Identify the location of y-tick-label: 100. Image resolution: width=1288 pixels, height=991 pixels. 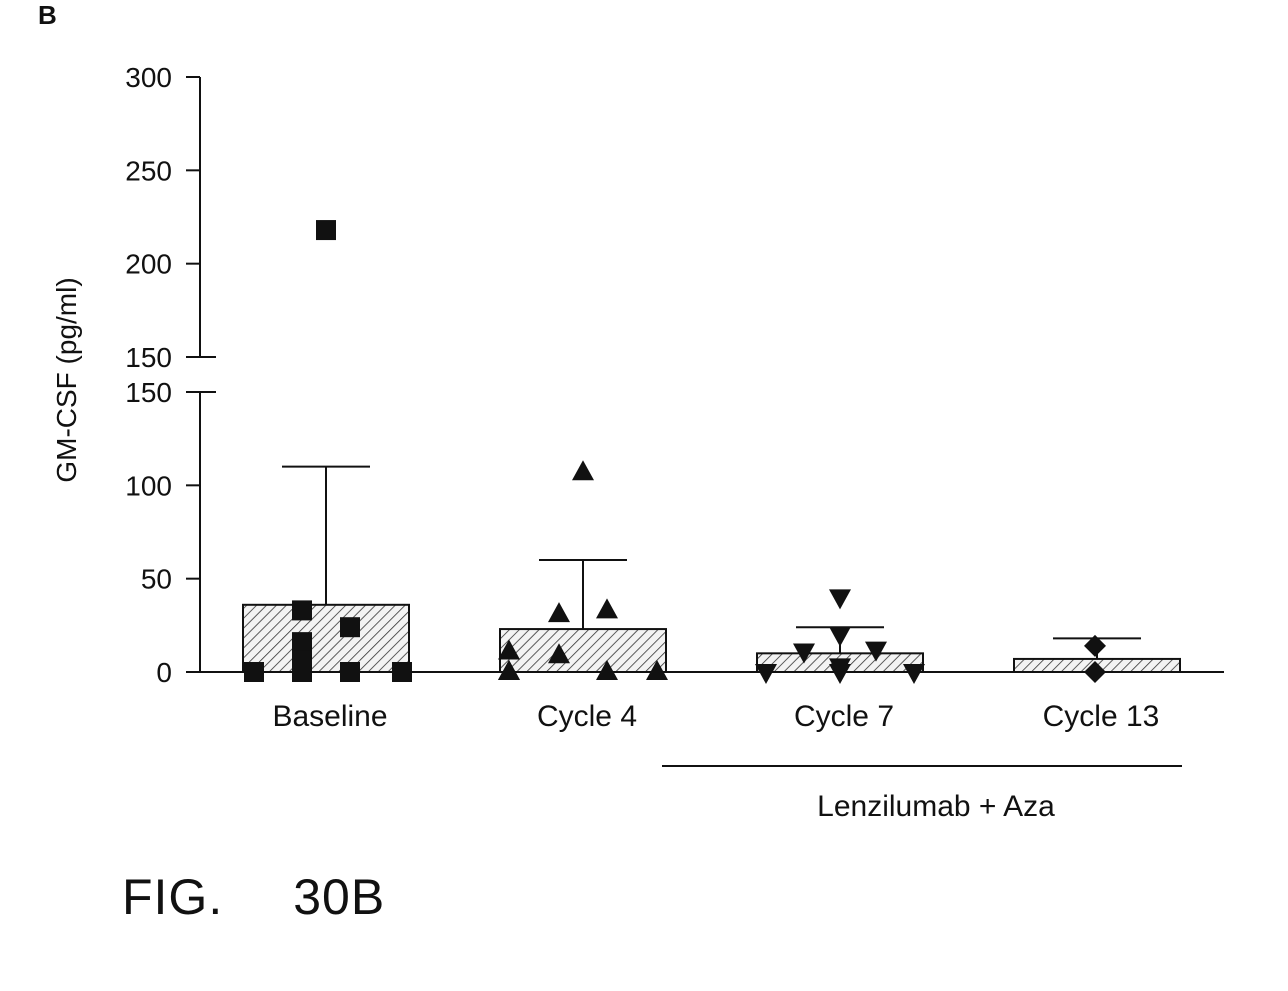
(148, 485).